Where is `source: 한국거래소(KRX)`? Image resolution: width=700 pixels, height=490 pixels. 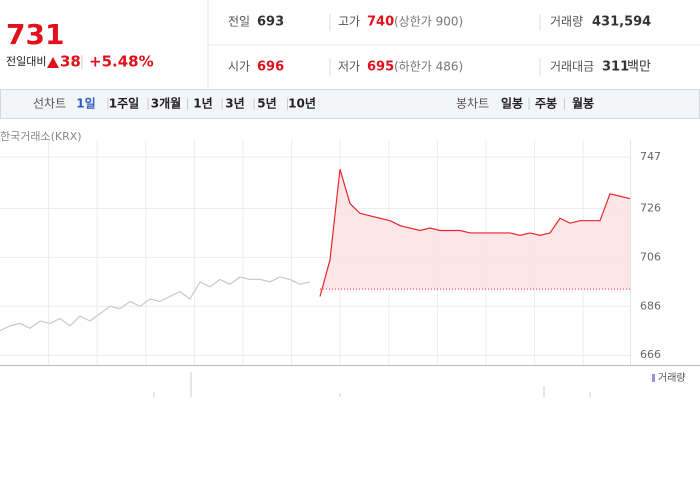
source: 한국거래소(KRX) is located at coordinates (41, 136).